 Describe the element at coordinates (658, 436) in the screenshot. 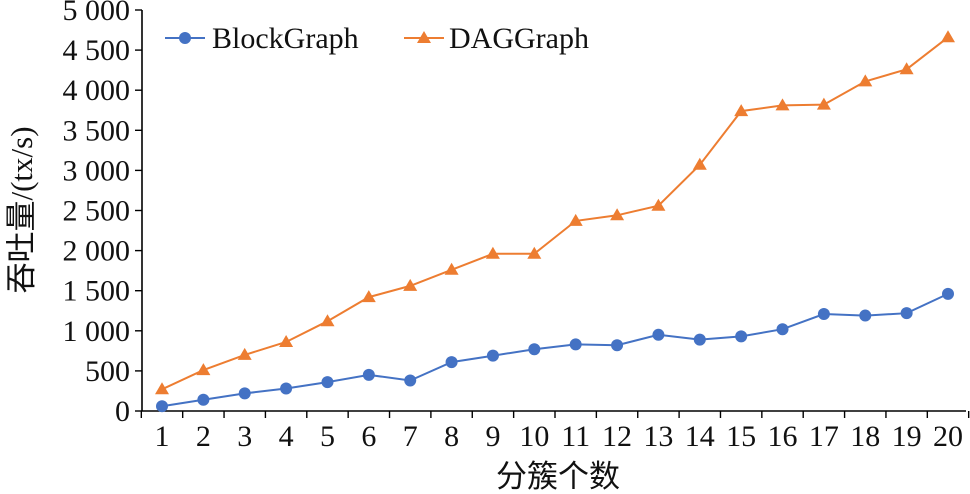

I see `x-tick-label: 13` at that location.